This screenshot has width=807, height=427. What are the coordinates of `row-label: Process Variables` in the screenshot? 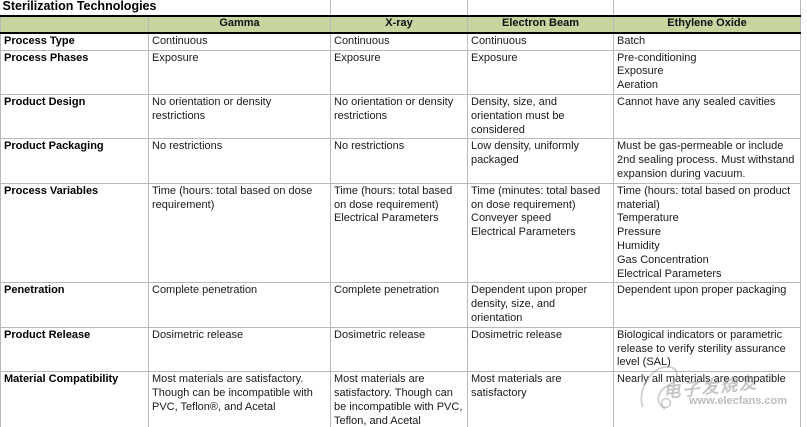 It's located at (74, 233).